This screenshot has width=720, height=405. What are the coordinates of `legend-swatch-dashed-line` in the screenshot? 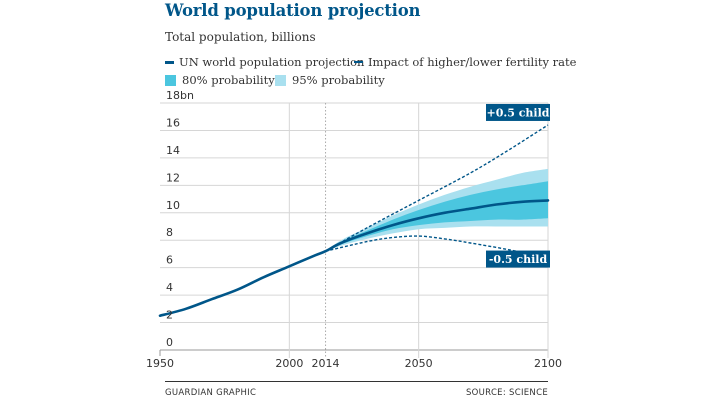 It's located at (358, 62).